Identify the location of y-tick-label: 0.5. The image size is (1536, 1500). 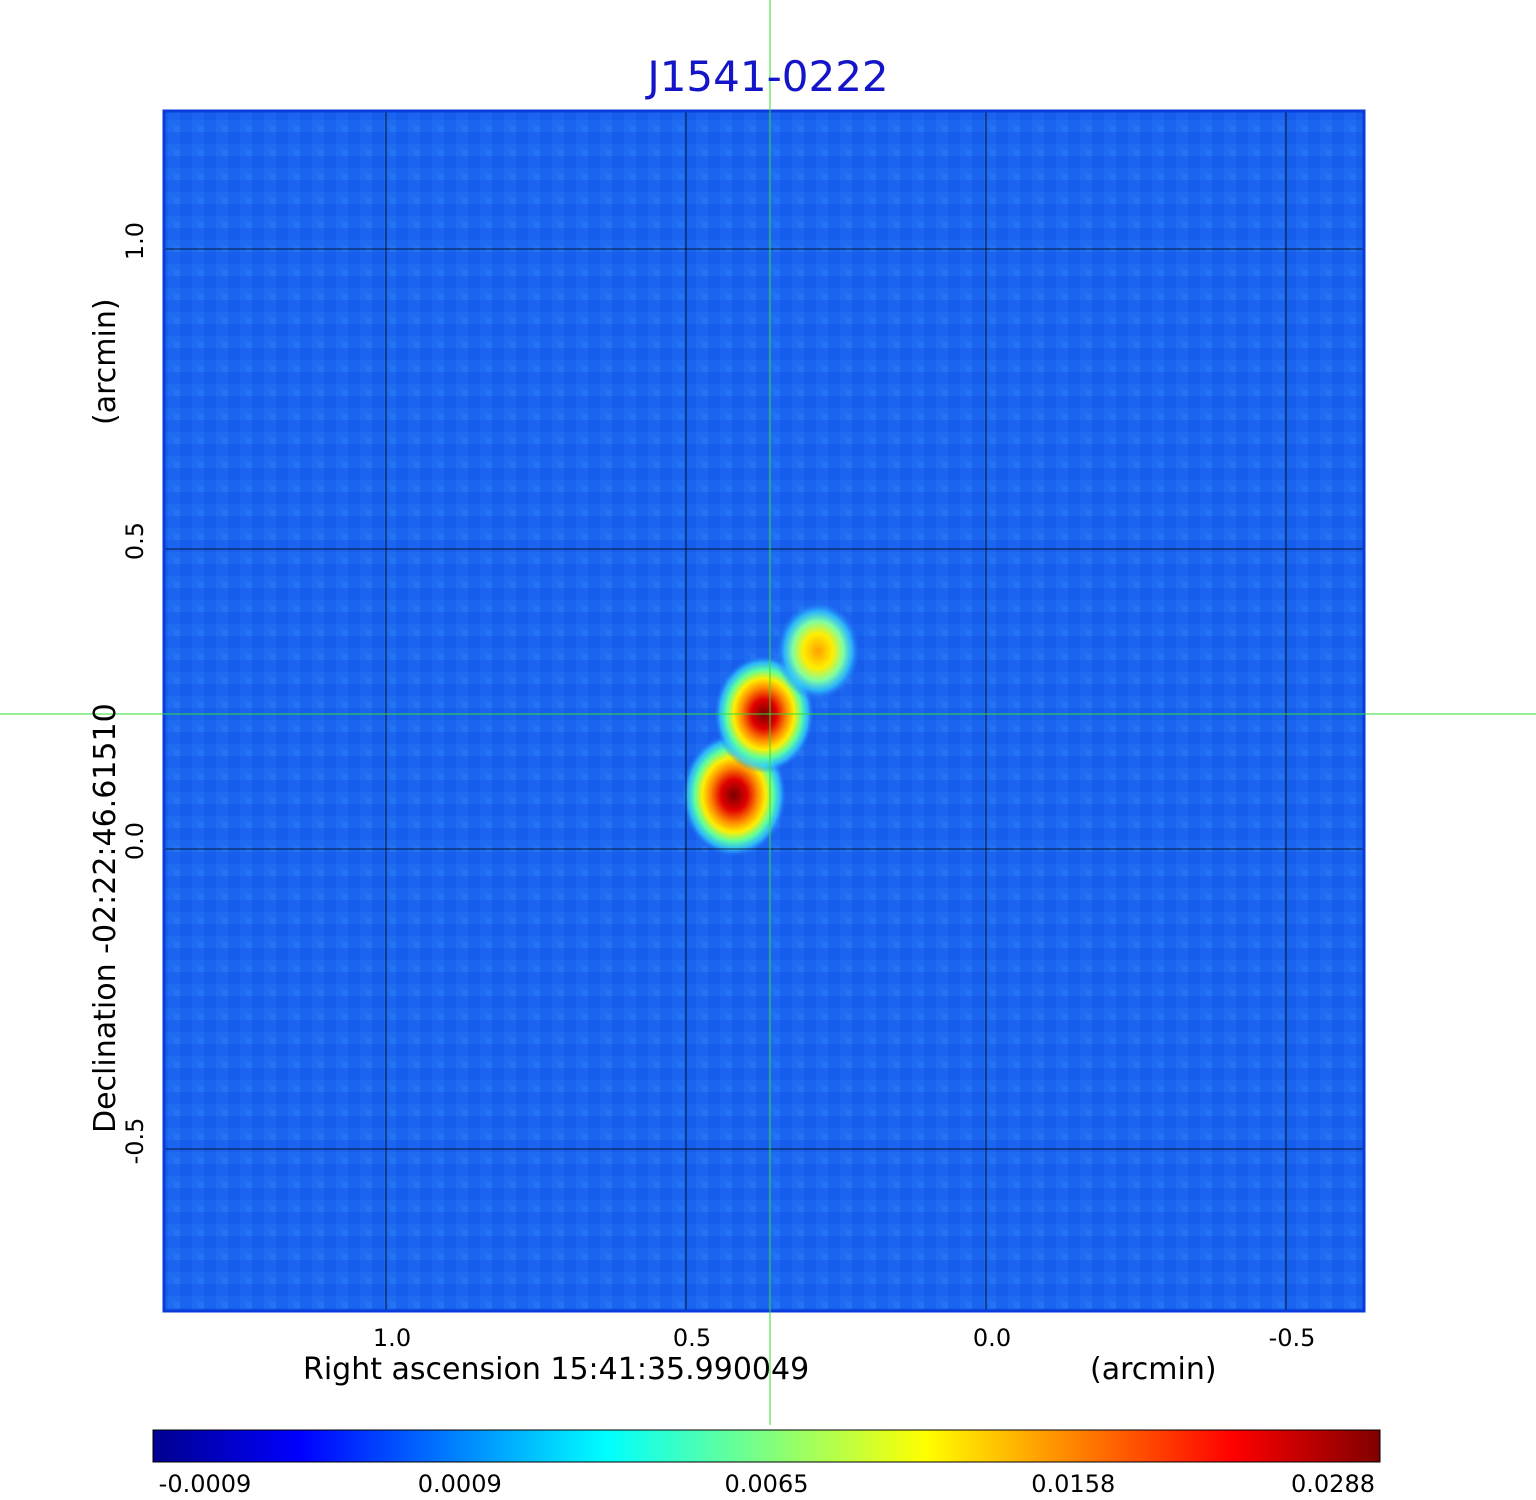
(135, 541).